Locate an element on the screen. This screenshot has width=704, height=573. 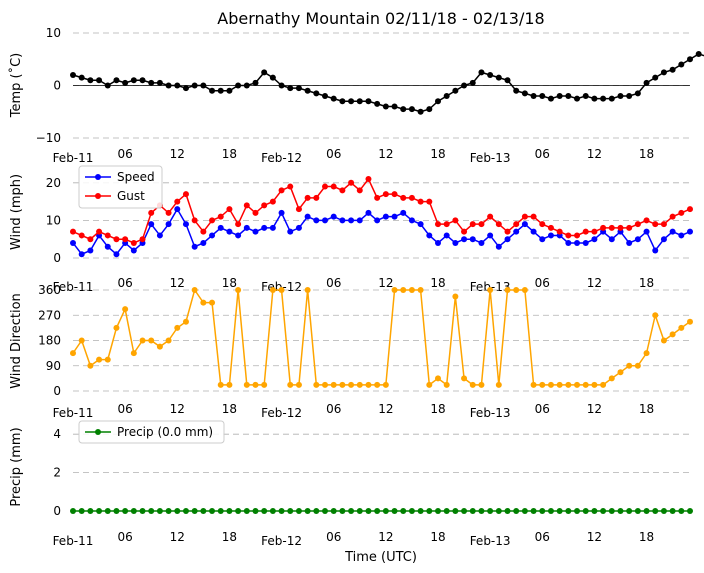
x-tick-label-temp: 12 is located at coordinates (177, 154).